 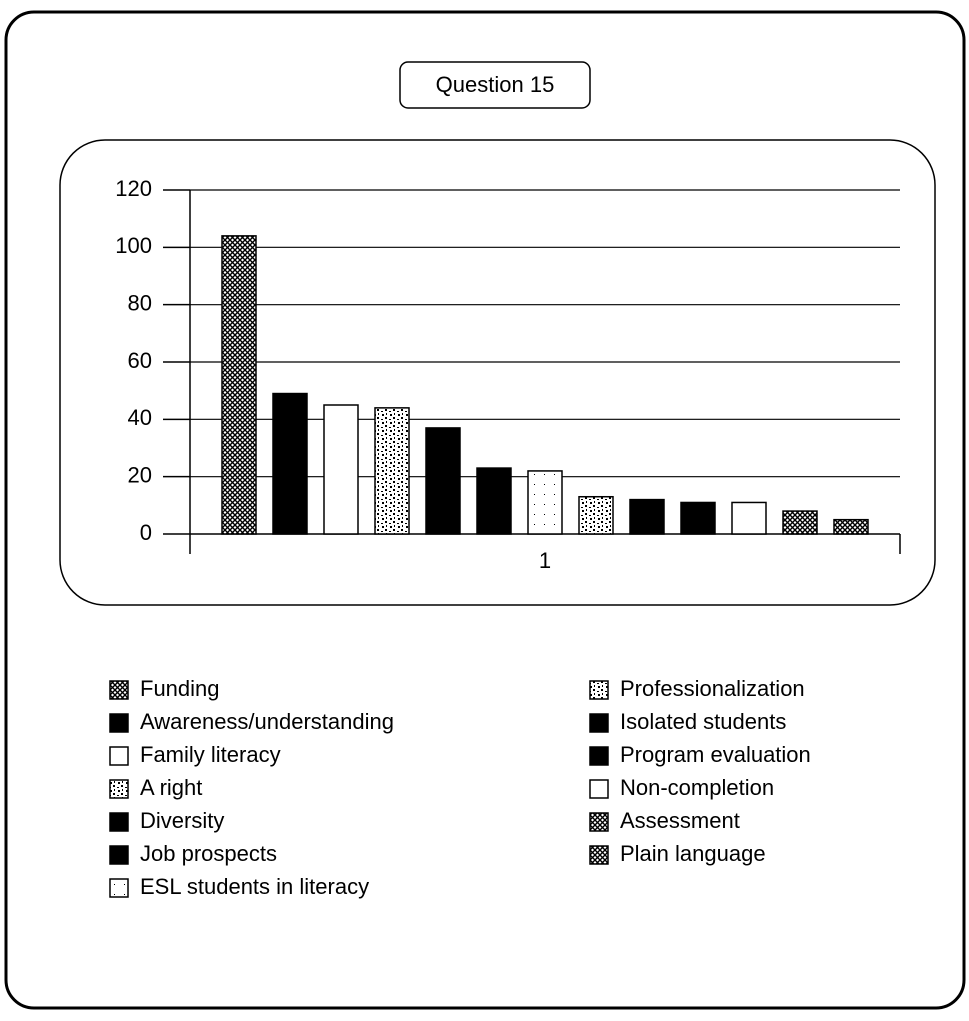 What do you see at coordinates (680, 820) in the screenshot?
I see `legend-label: Assessment` at bounding box center [680, 820].